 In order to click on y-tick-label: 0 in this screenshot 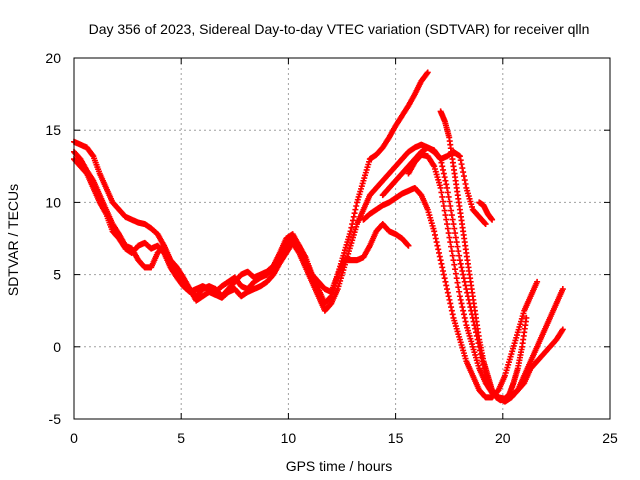, I will do `click(57, 347)`.